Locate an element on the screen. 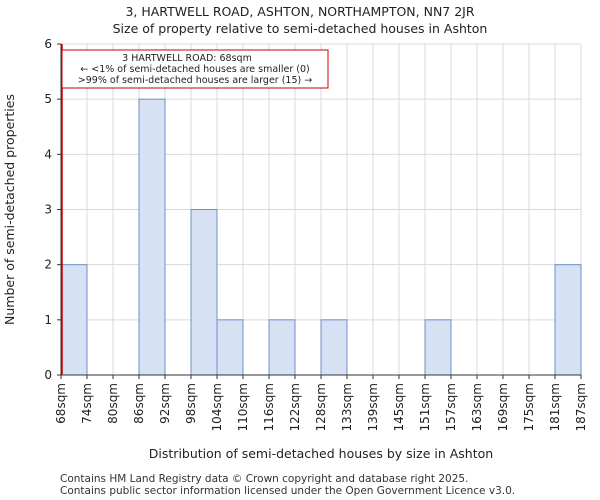 This screenshot has height=500, width=600. x-tick-label: 139sqm is located at coordinates (373, 407).